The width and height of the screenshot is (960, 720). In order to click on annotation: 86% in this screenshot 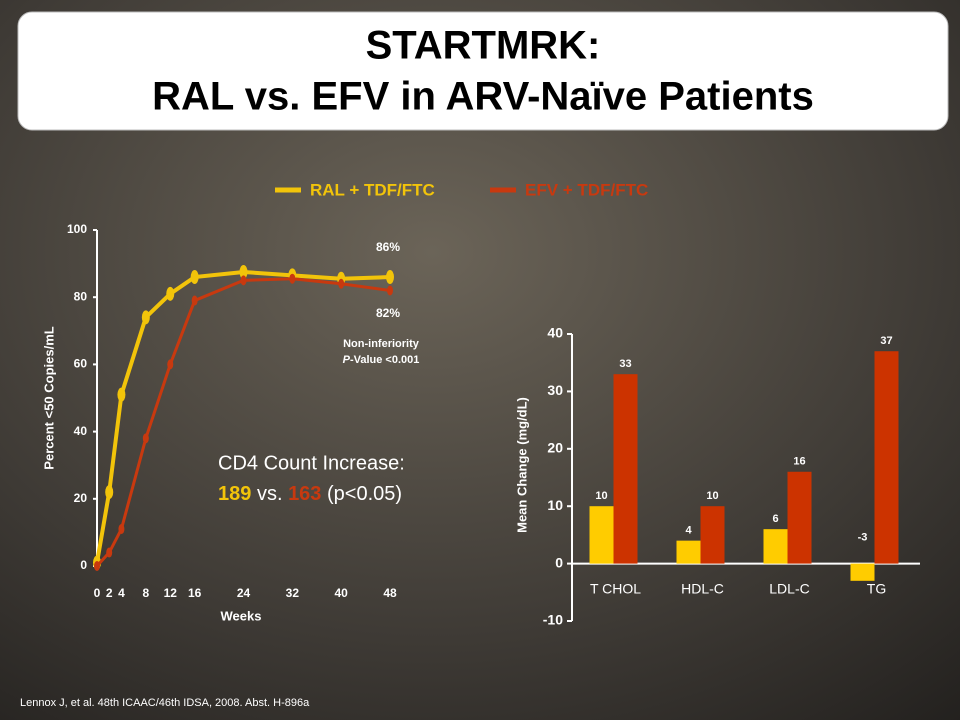, I will do `click(388, 247)`.